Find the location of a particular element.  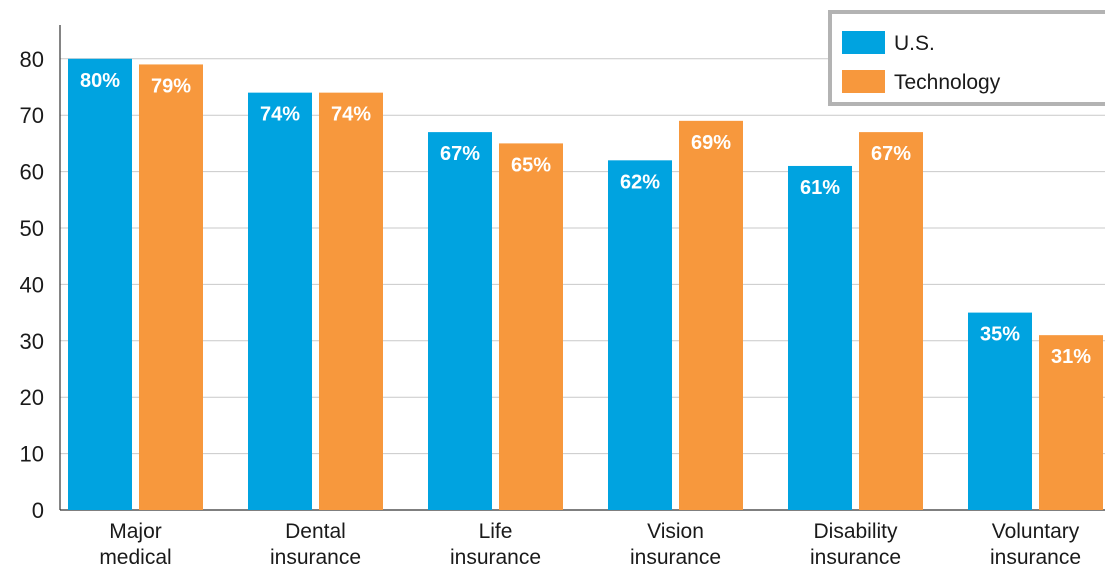

y-tick-label: 50 is located at coordinates (32, 228).